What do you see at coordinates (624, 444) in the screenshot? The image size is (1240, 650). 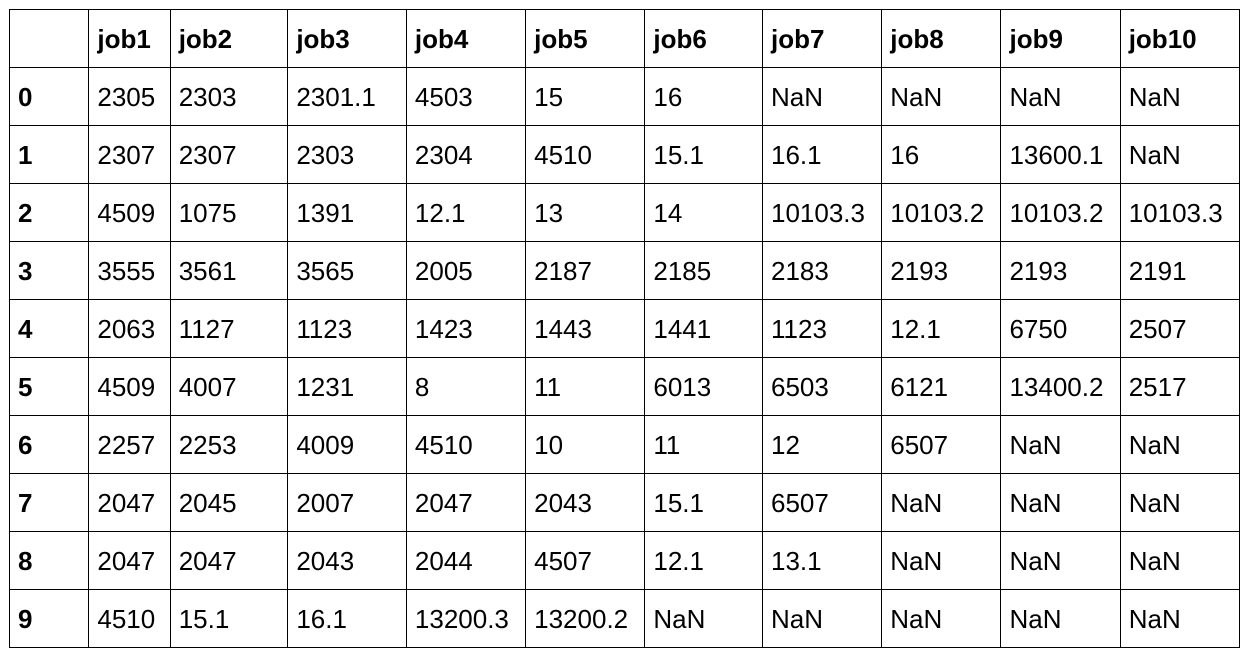 I see `table-row: 6 2257 2253 4009 4510 10 11 12 6507 NaN NaN` at bounding box center [624, 444].